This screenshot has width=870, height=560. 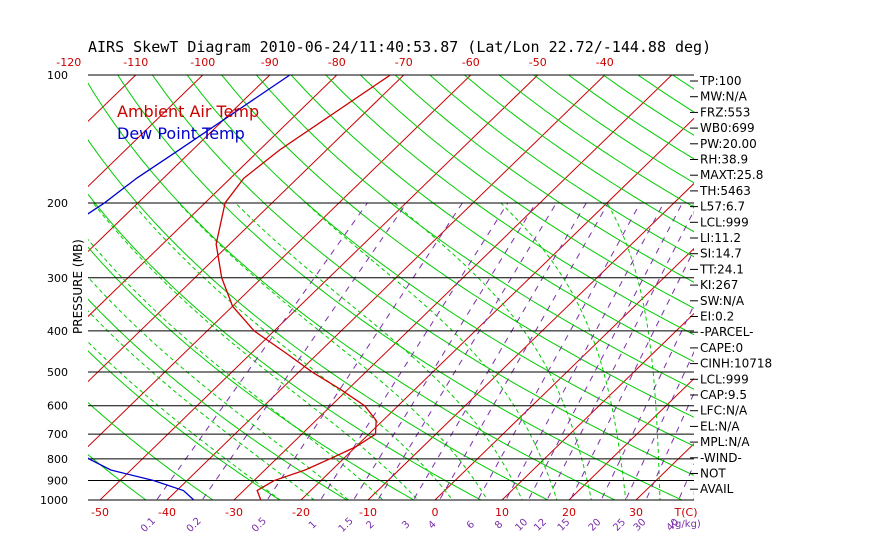 I want to click on mixing-ratio-label: 12, so click(x=540, y=525).